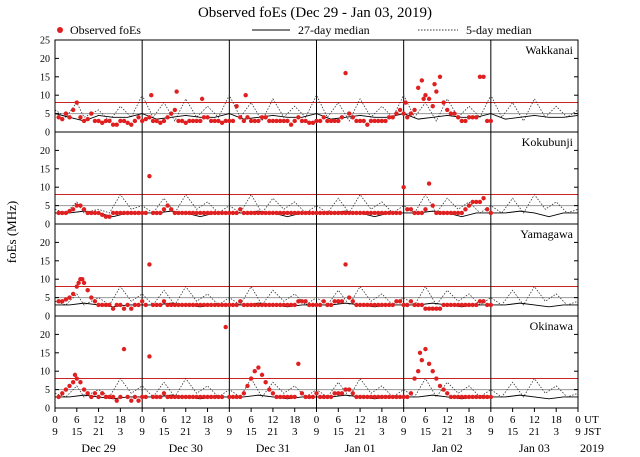 This screenshot has width=640, height=457. Describe the element at coordinates (491, 432) in the screenshot. I see `jst-tick-label: 9` at that location.